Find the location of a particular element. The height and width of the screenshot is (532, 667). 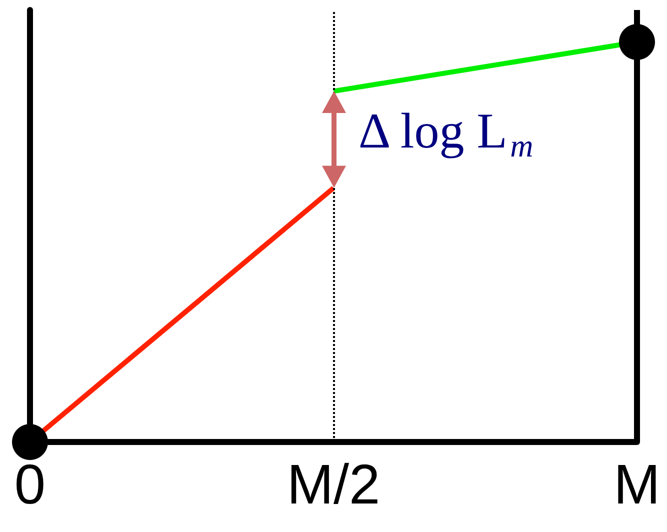

x-tick-label: M/2 is located at coordinates (333, 484).